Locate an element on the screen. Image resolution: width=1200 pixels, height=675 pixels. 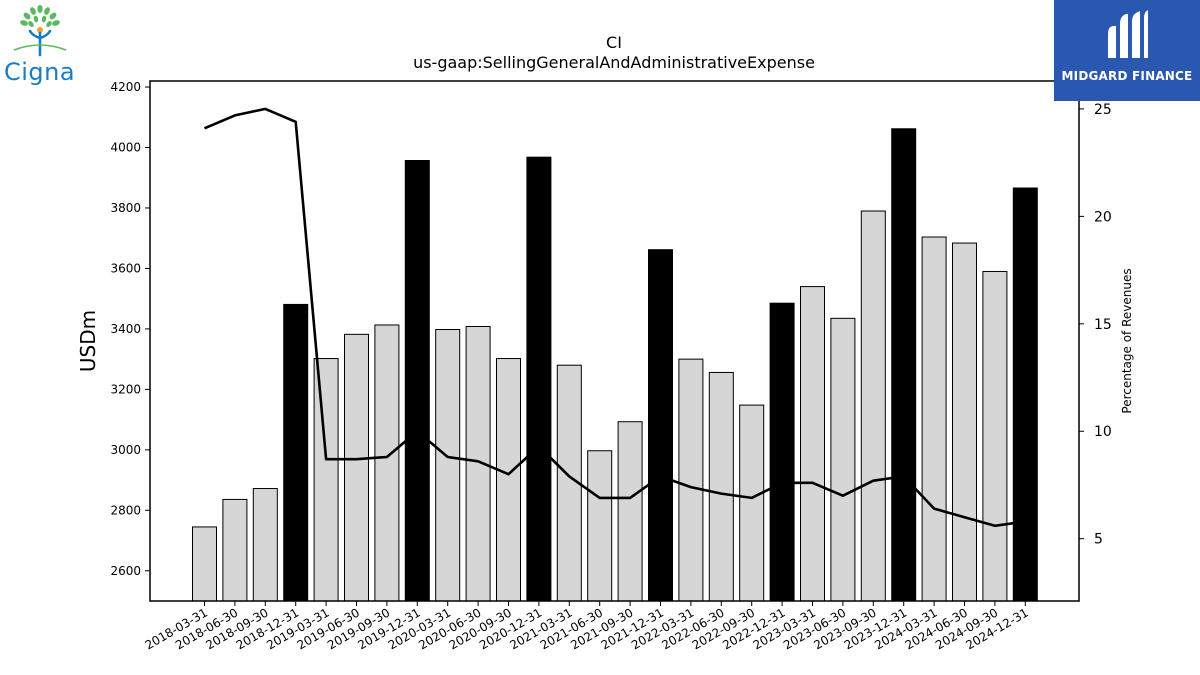
midgard-finance-logo: MIDGARD FINANCE is located at coordinates (1127, 50).